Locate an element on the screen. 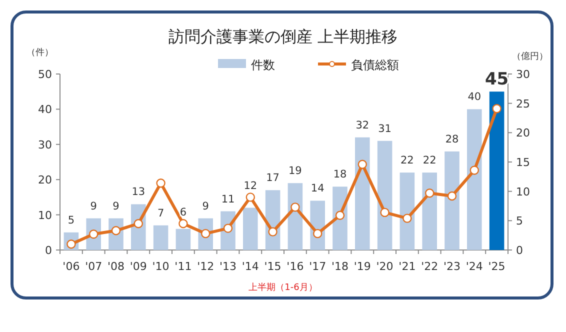  data-label: 18 is located at coordinates (340, 174).